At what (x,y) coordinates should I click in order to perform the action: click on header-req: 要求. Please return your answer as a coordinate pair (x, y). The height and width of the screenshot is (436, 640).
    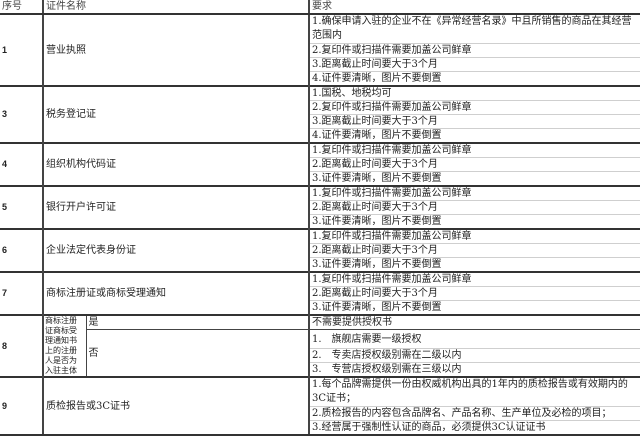
    Looking at the image, I should click on (474, 7).